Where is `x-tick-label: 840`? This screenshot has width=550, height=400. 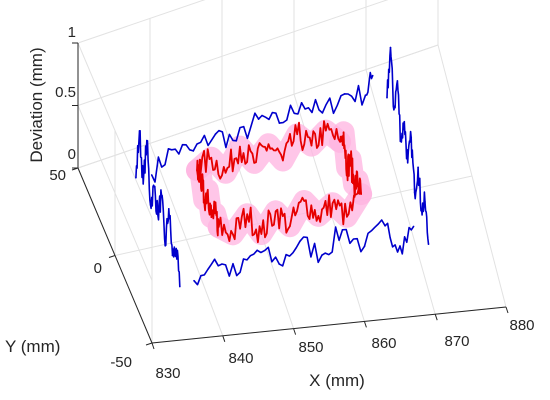
x-tick-label: 840 is located at coordinates (240, 358).